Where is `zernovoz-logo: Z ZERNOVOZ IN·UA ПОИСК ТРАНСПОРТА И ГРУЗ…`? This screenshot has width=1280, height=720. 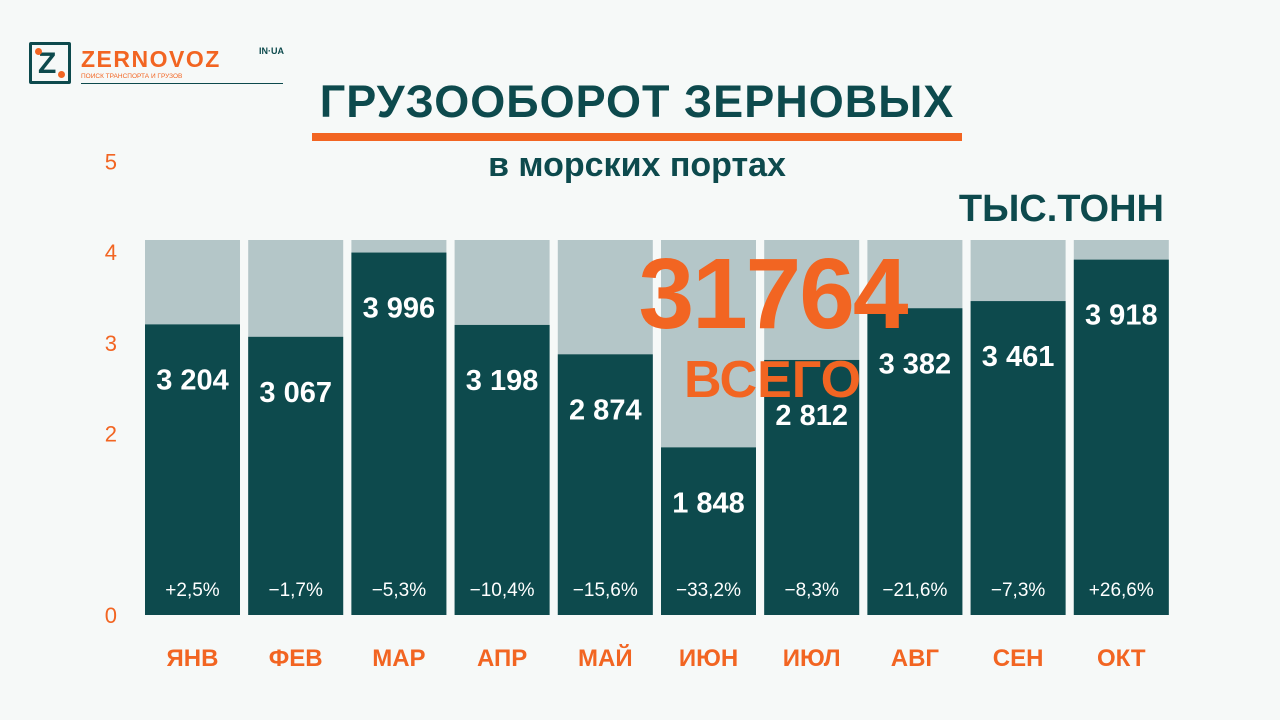
zernovoz-logo: Z ZERNOVOZ IN·UA ПОИСК ТРАНСПОРТА И ГРУЗ… is located at coordinates (169, 64).